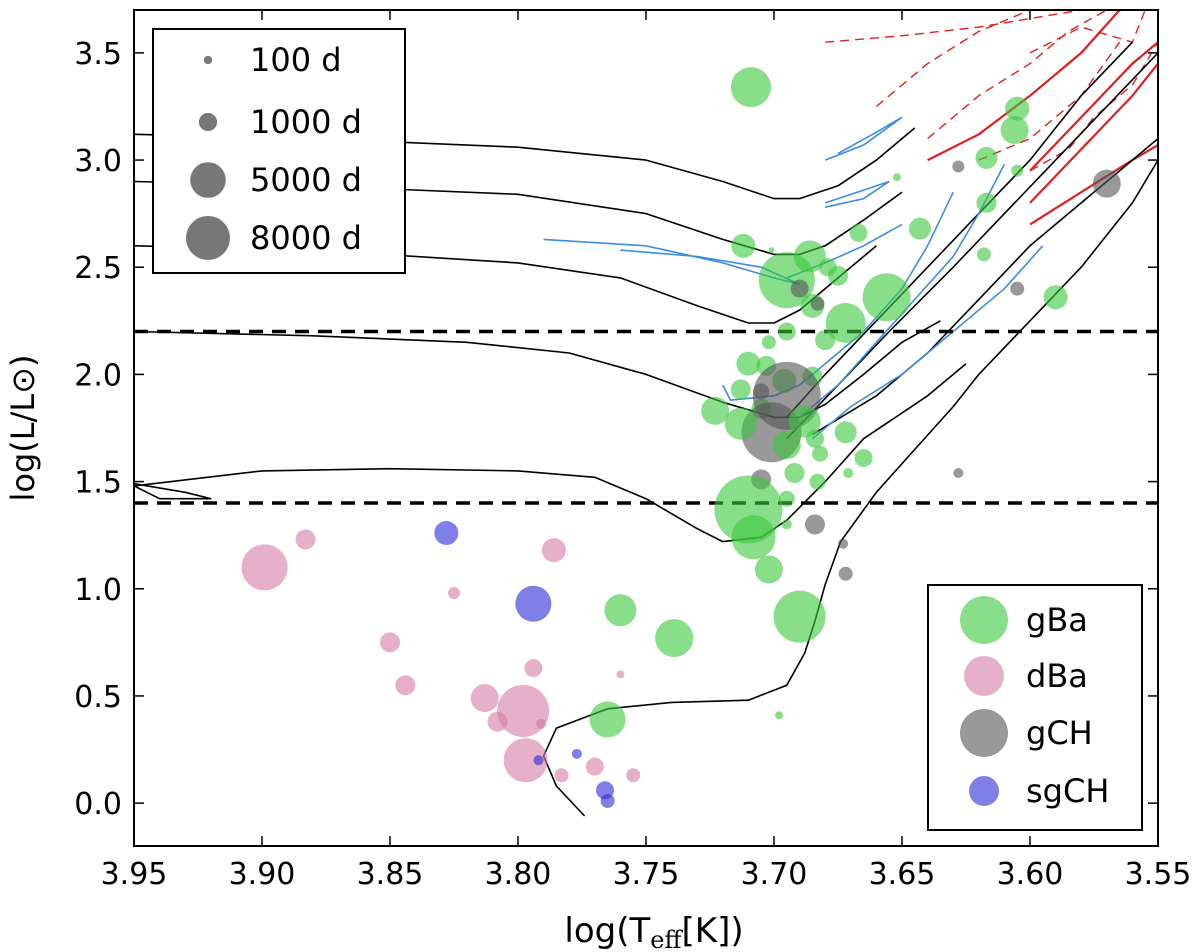 This screenshot has height=952, width=1200. I want to click on class-legend: gBa dBa gCH sgCH, so click(1035, 707).